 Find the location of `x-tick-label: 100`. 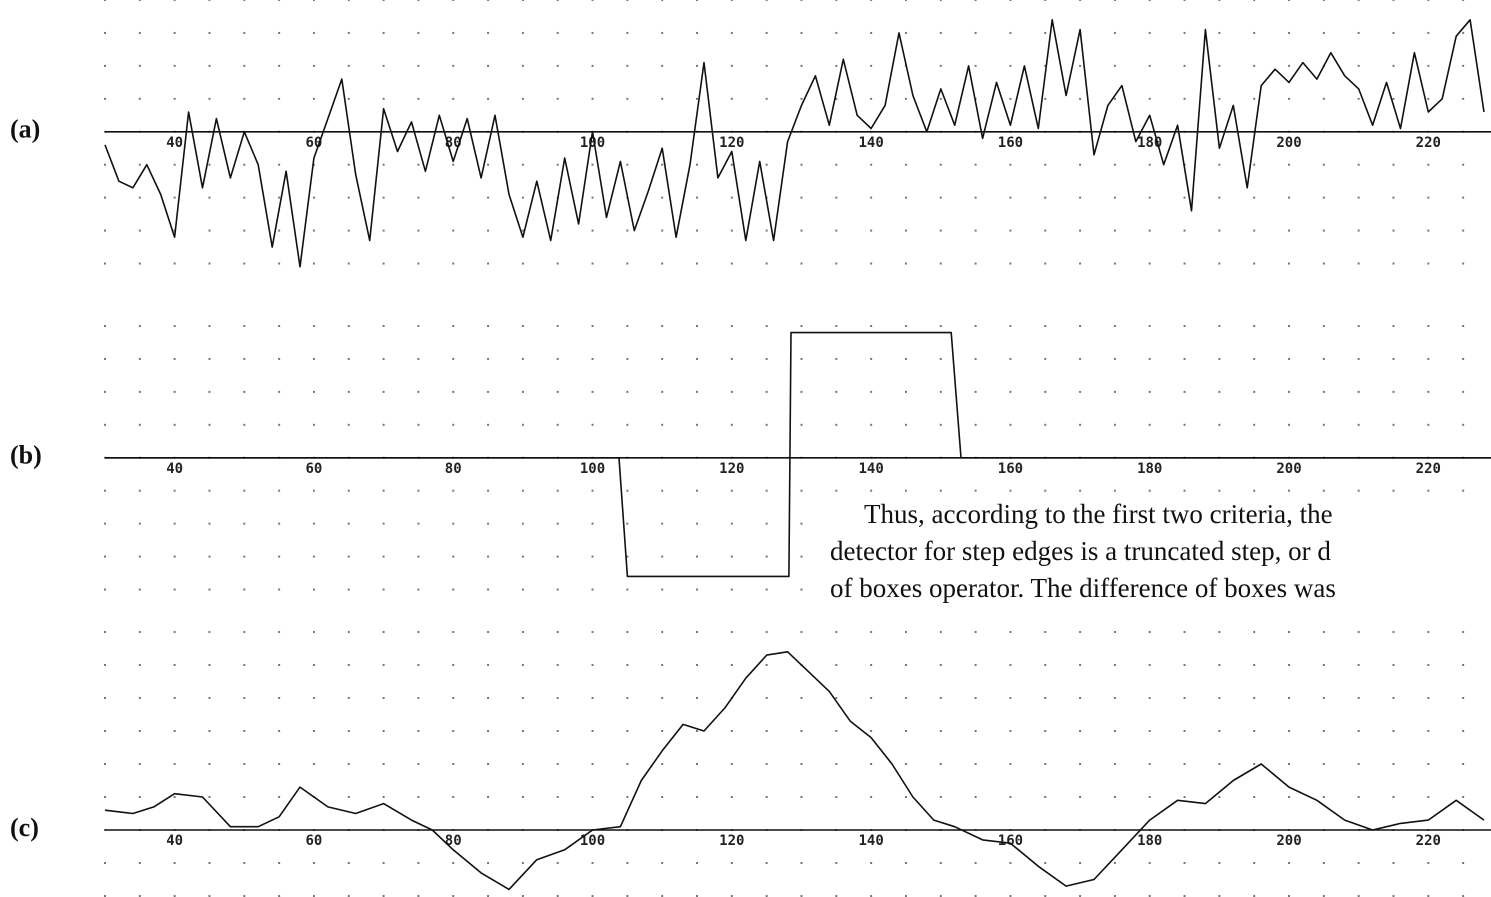

x-tick-label: 100 is located at coordinates (592, 469).